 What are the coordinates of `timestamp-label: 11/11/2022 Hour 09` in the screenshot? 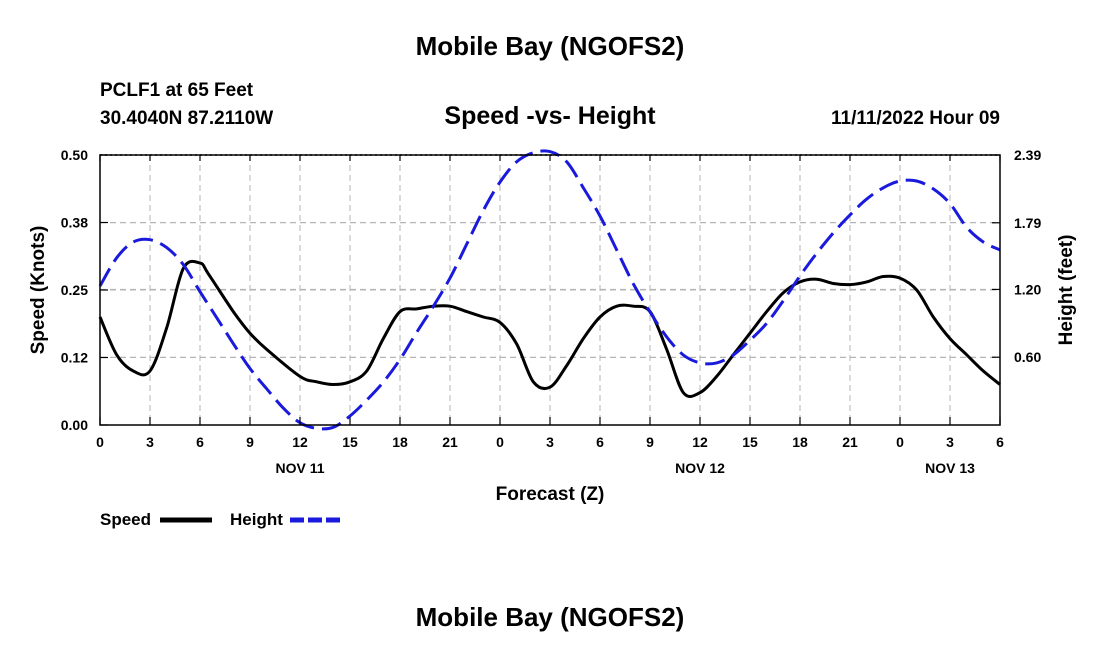 It's located at (915, 118).